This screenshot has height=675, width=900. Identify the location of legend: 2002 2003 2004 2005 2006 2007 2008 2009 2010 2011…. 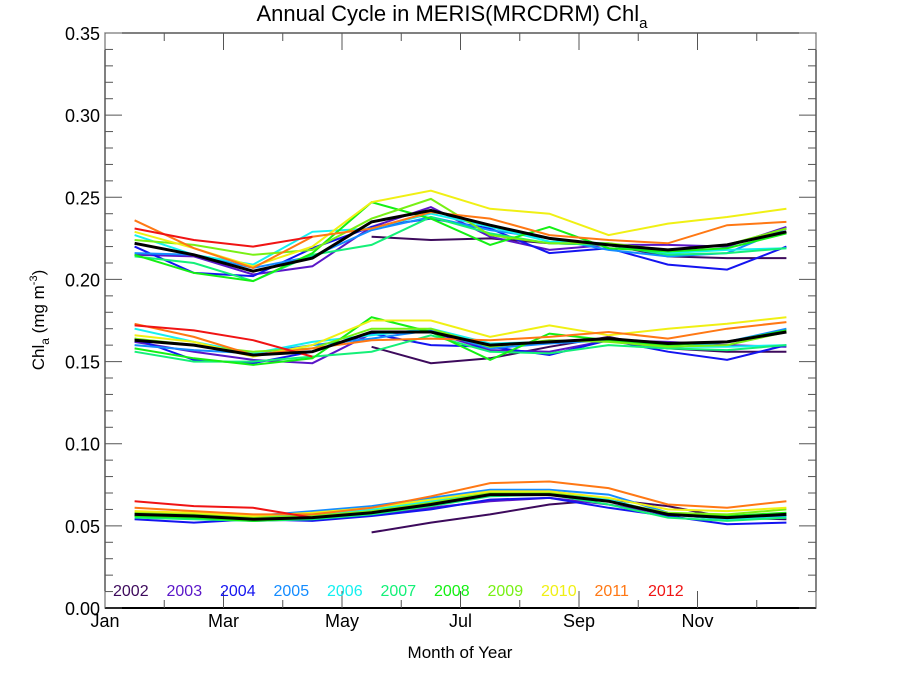
(398, 591).